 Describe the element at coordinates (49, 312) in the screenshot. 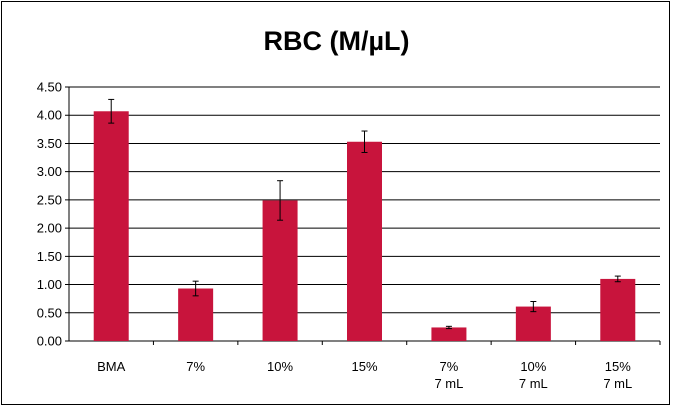

I see `y-tick-label: 0.50` at that location.